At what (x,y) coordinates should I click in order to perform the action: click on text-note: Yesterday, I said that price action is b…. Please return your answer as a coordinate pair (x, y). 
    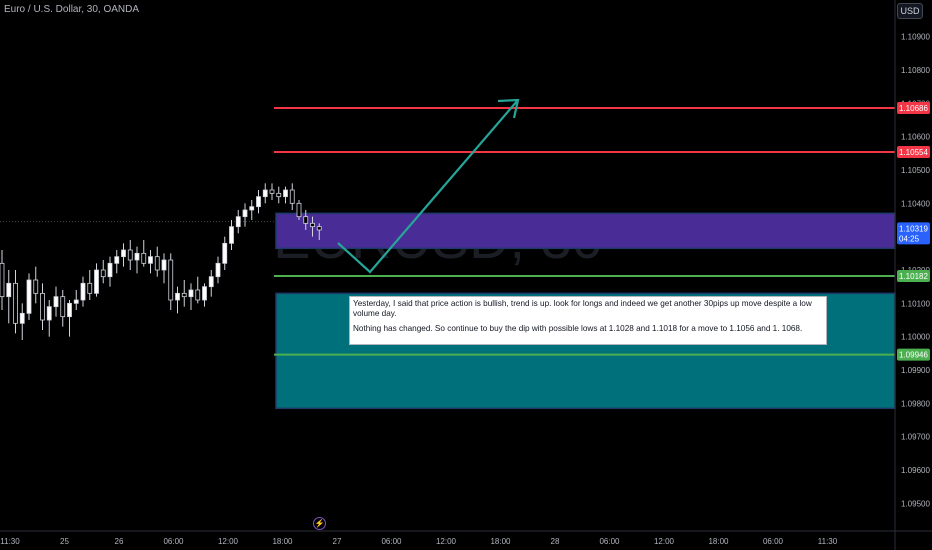
    Looking at the image, I should click on (588, 320).